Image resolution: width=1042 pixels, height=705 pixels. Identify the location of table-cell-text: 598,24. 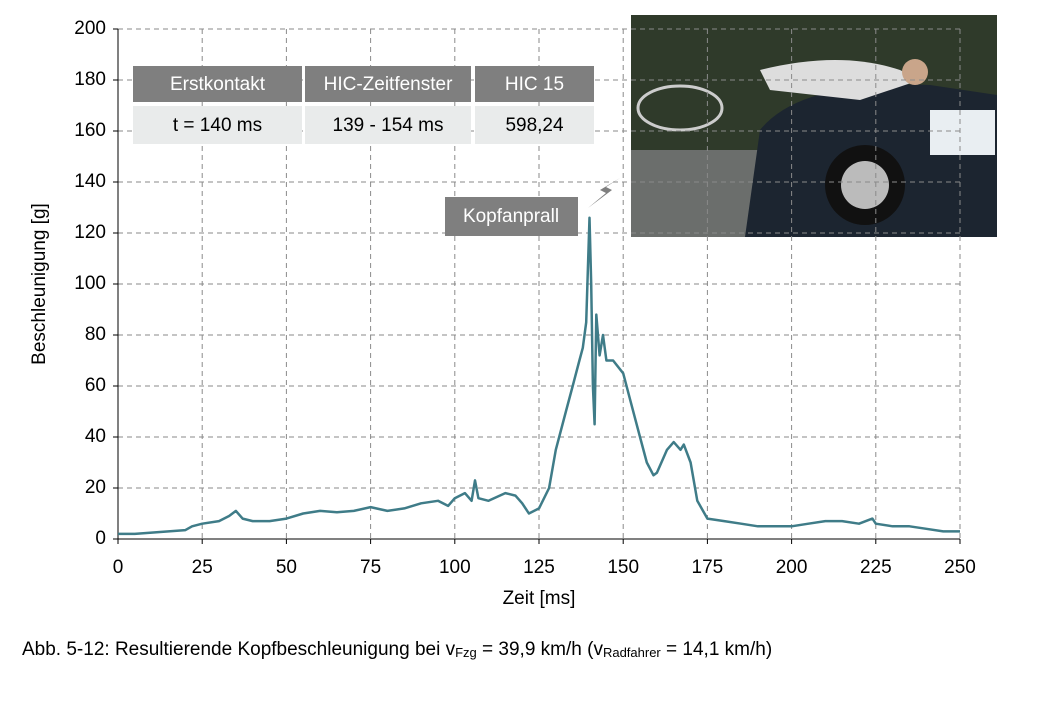
(534, 125).